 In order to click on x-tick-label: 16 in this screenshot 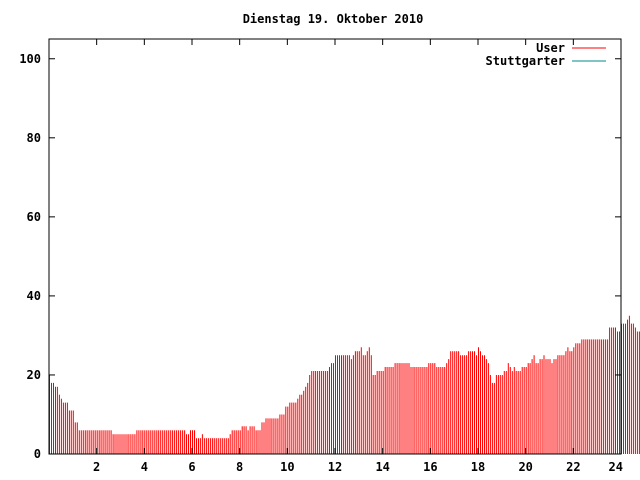, I will do `click(430, 467)`.